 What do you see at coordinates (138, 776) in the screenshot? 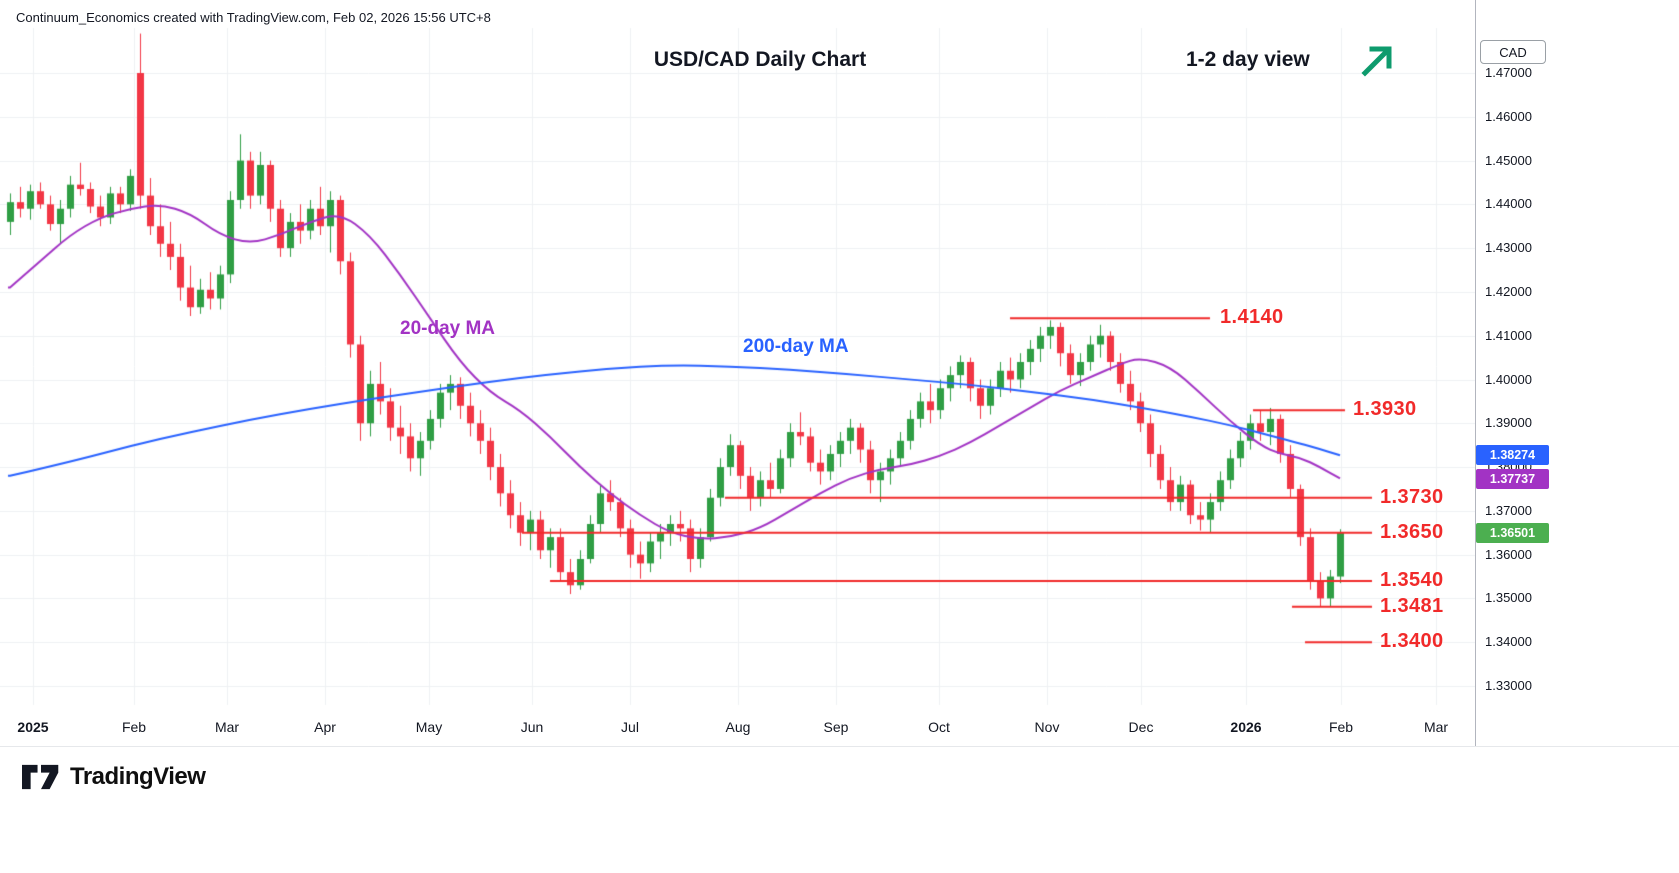
I see `tradingview-logo-text: TradingView` at bounding box center [138, 776].